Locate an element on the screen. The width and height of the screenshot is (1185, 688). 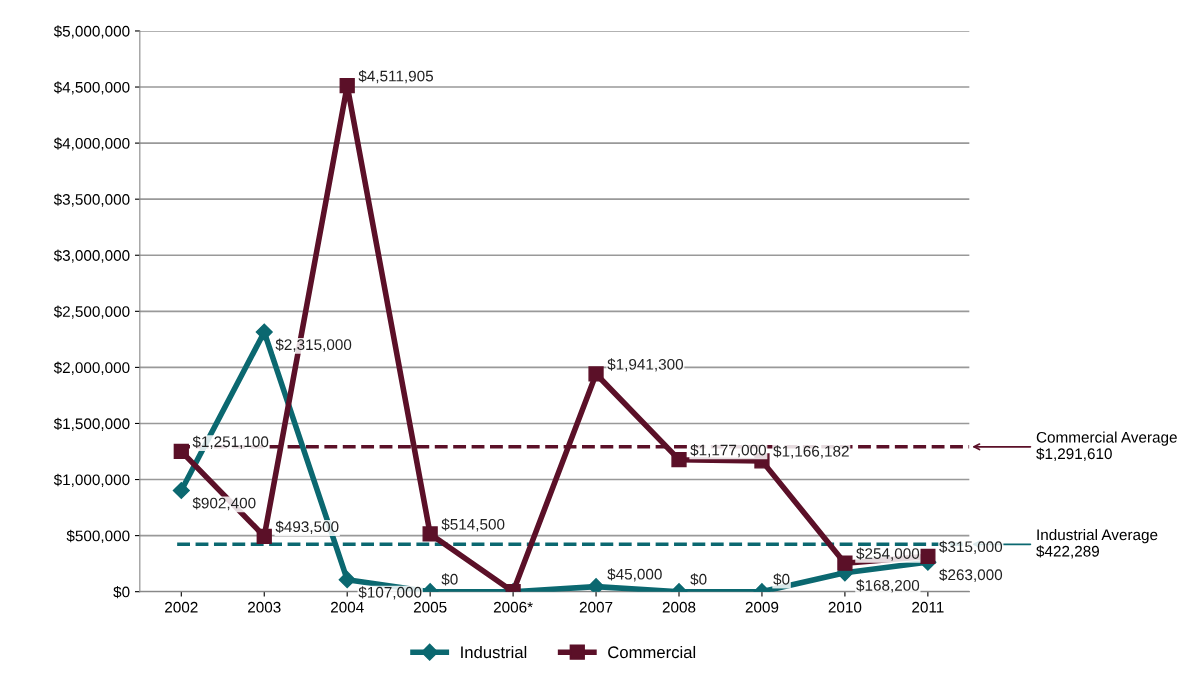
y-tick-label: $0 is located at coordinates (121, 592).